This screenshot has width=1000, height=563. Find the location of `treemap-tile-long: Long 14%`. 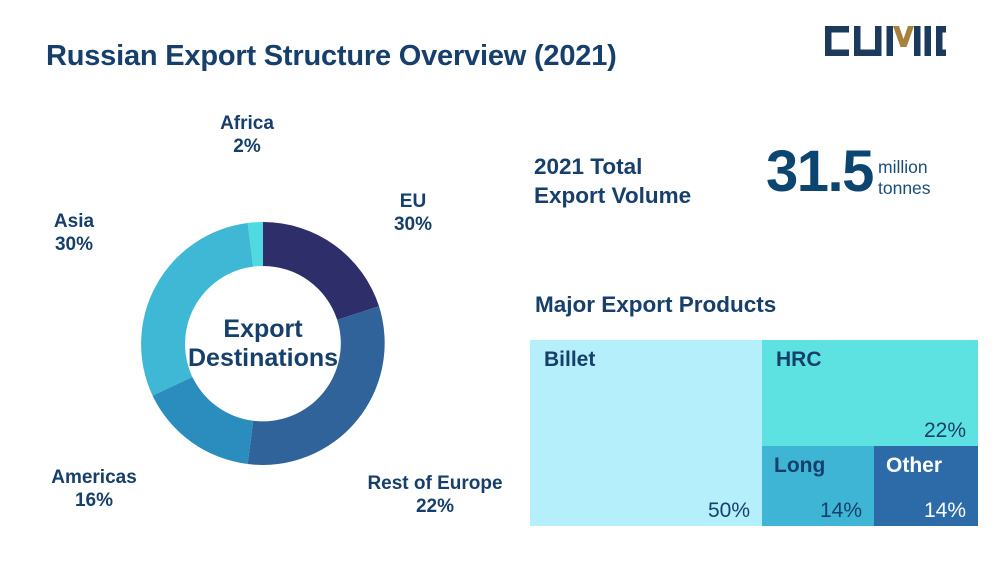

treemap-tile-long: Long 14% is located at coordinates (818, 486).